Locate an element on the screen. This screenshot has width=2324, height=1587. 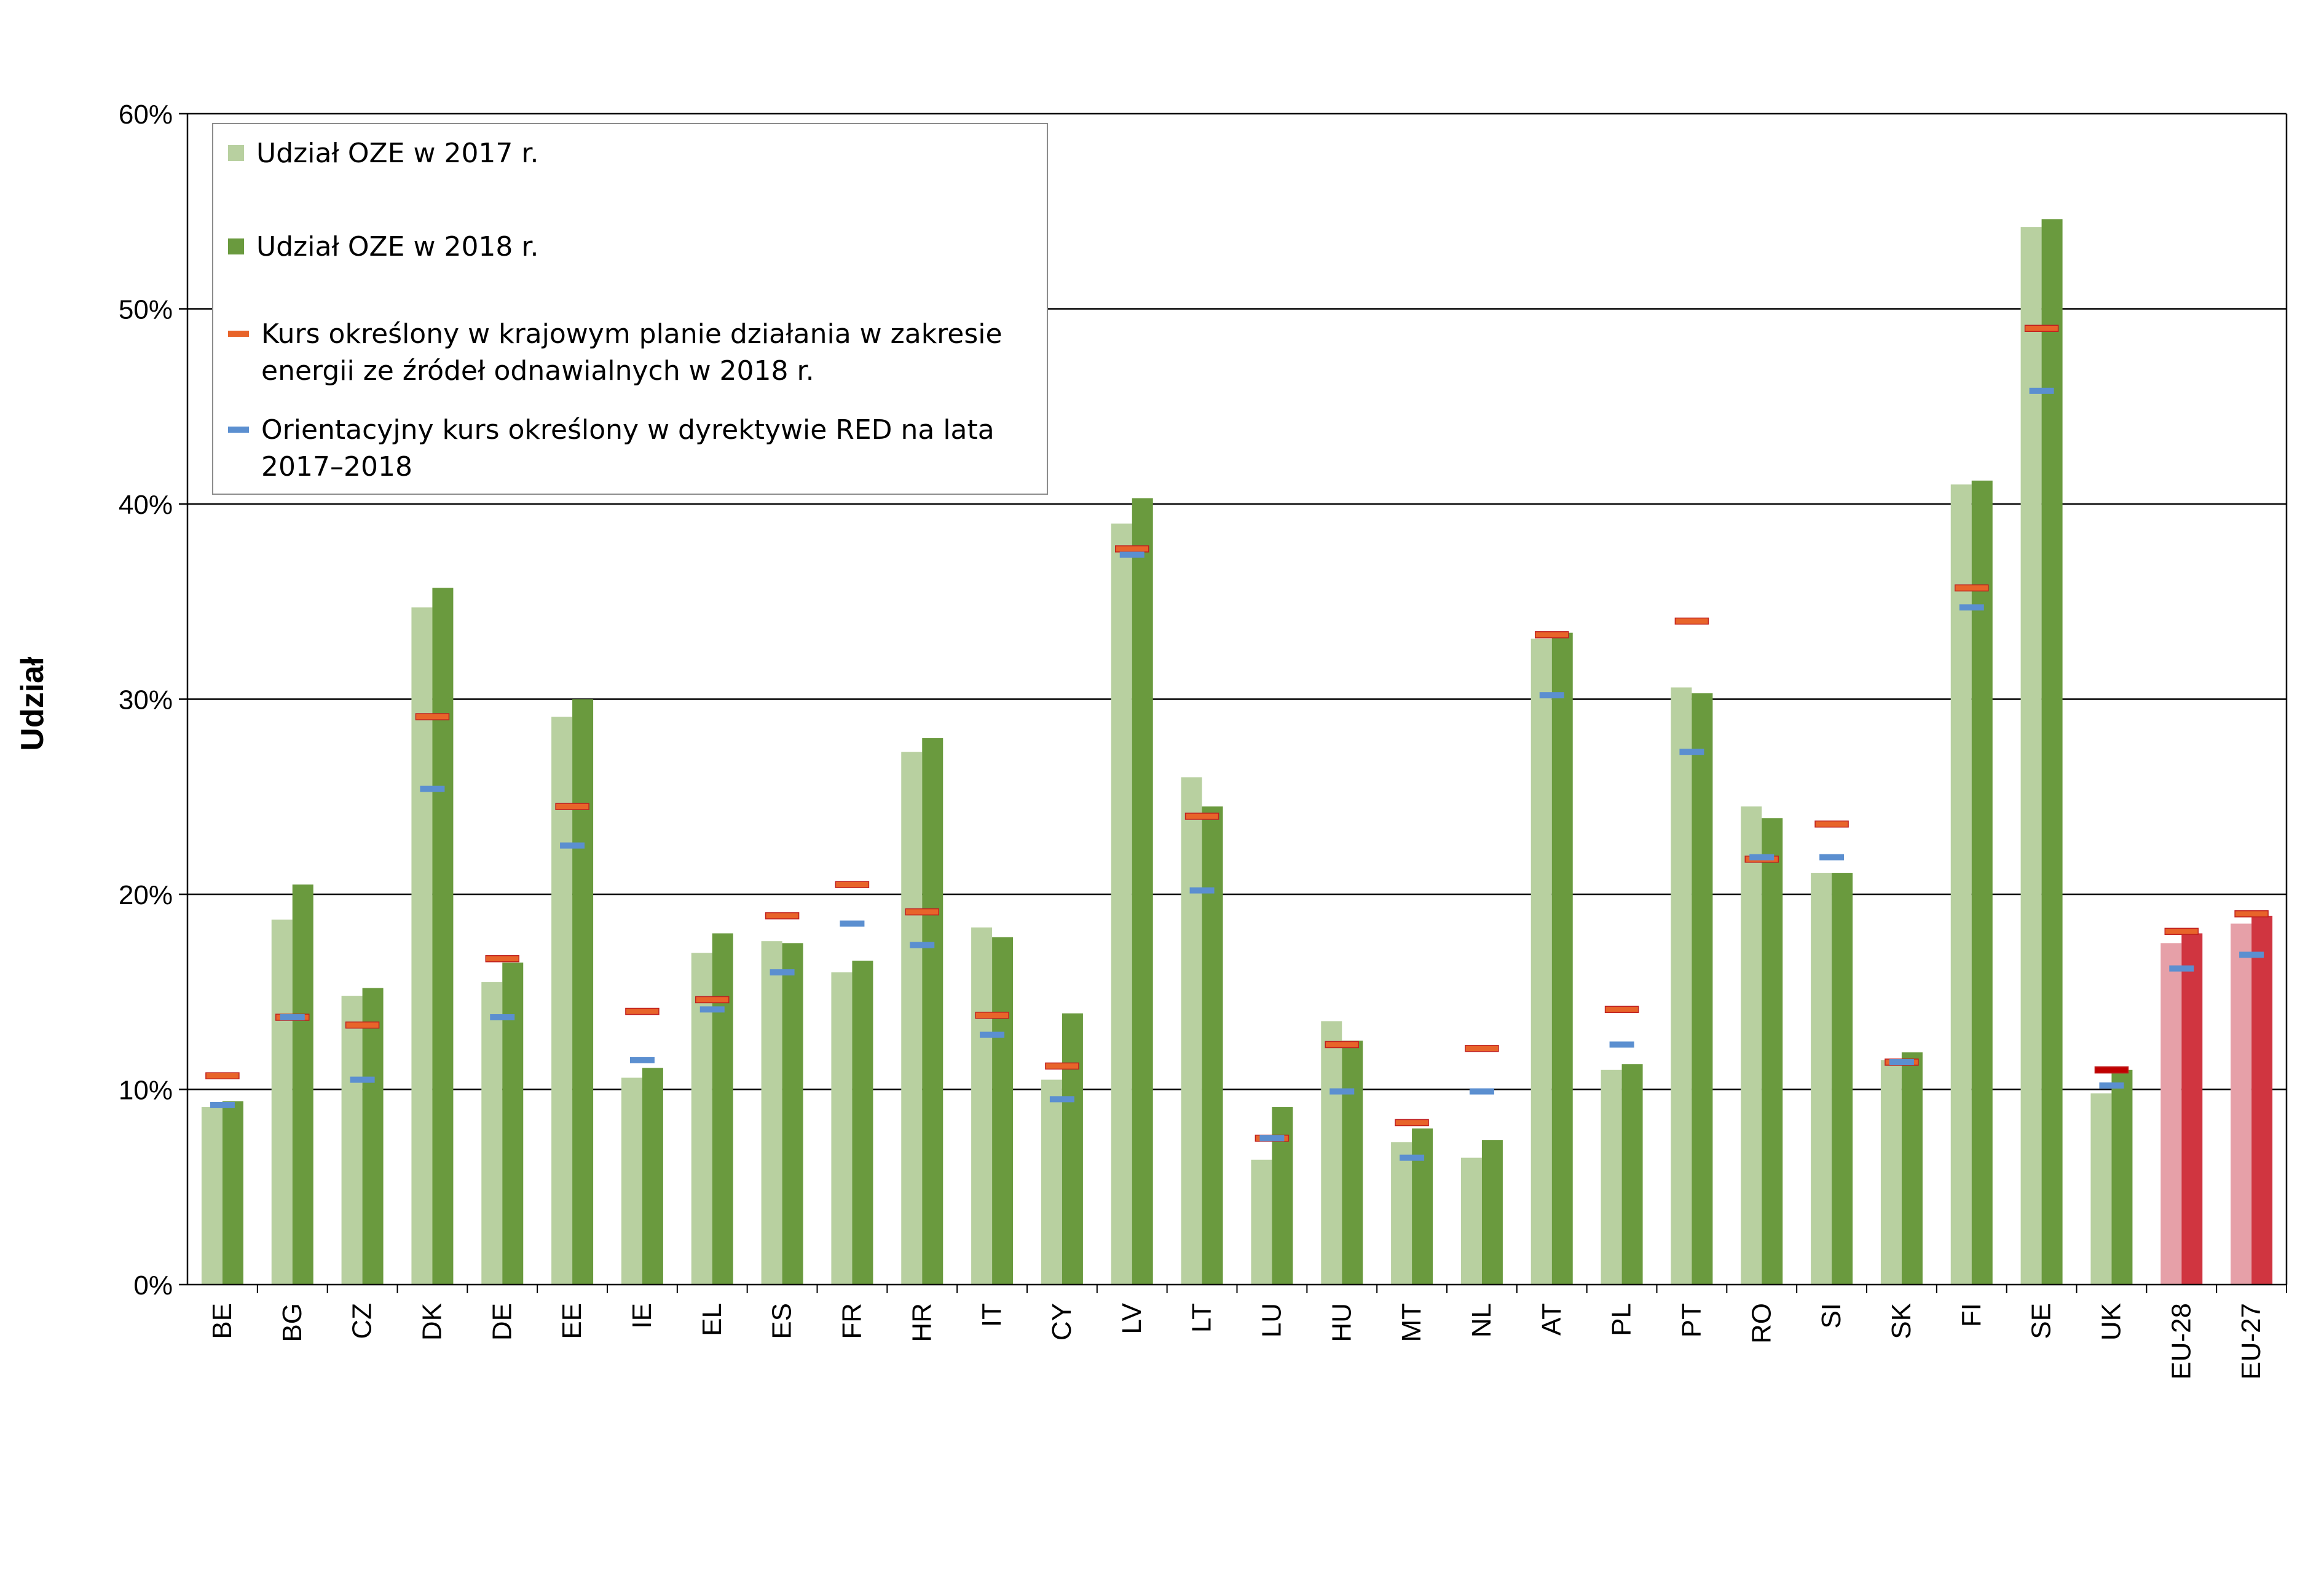
bar-2018-ie is located at coordinates (652, 1176).